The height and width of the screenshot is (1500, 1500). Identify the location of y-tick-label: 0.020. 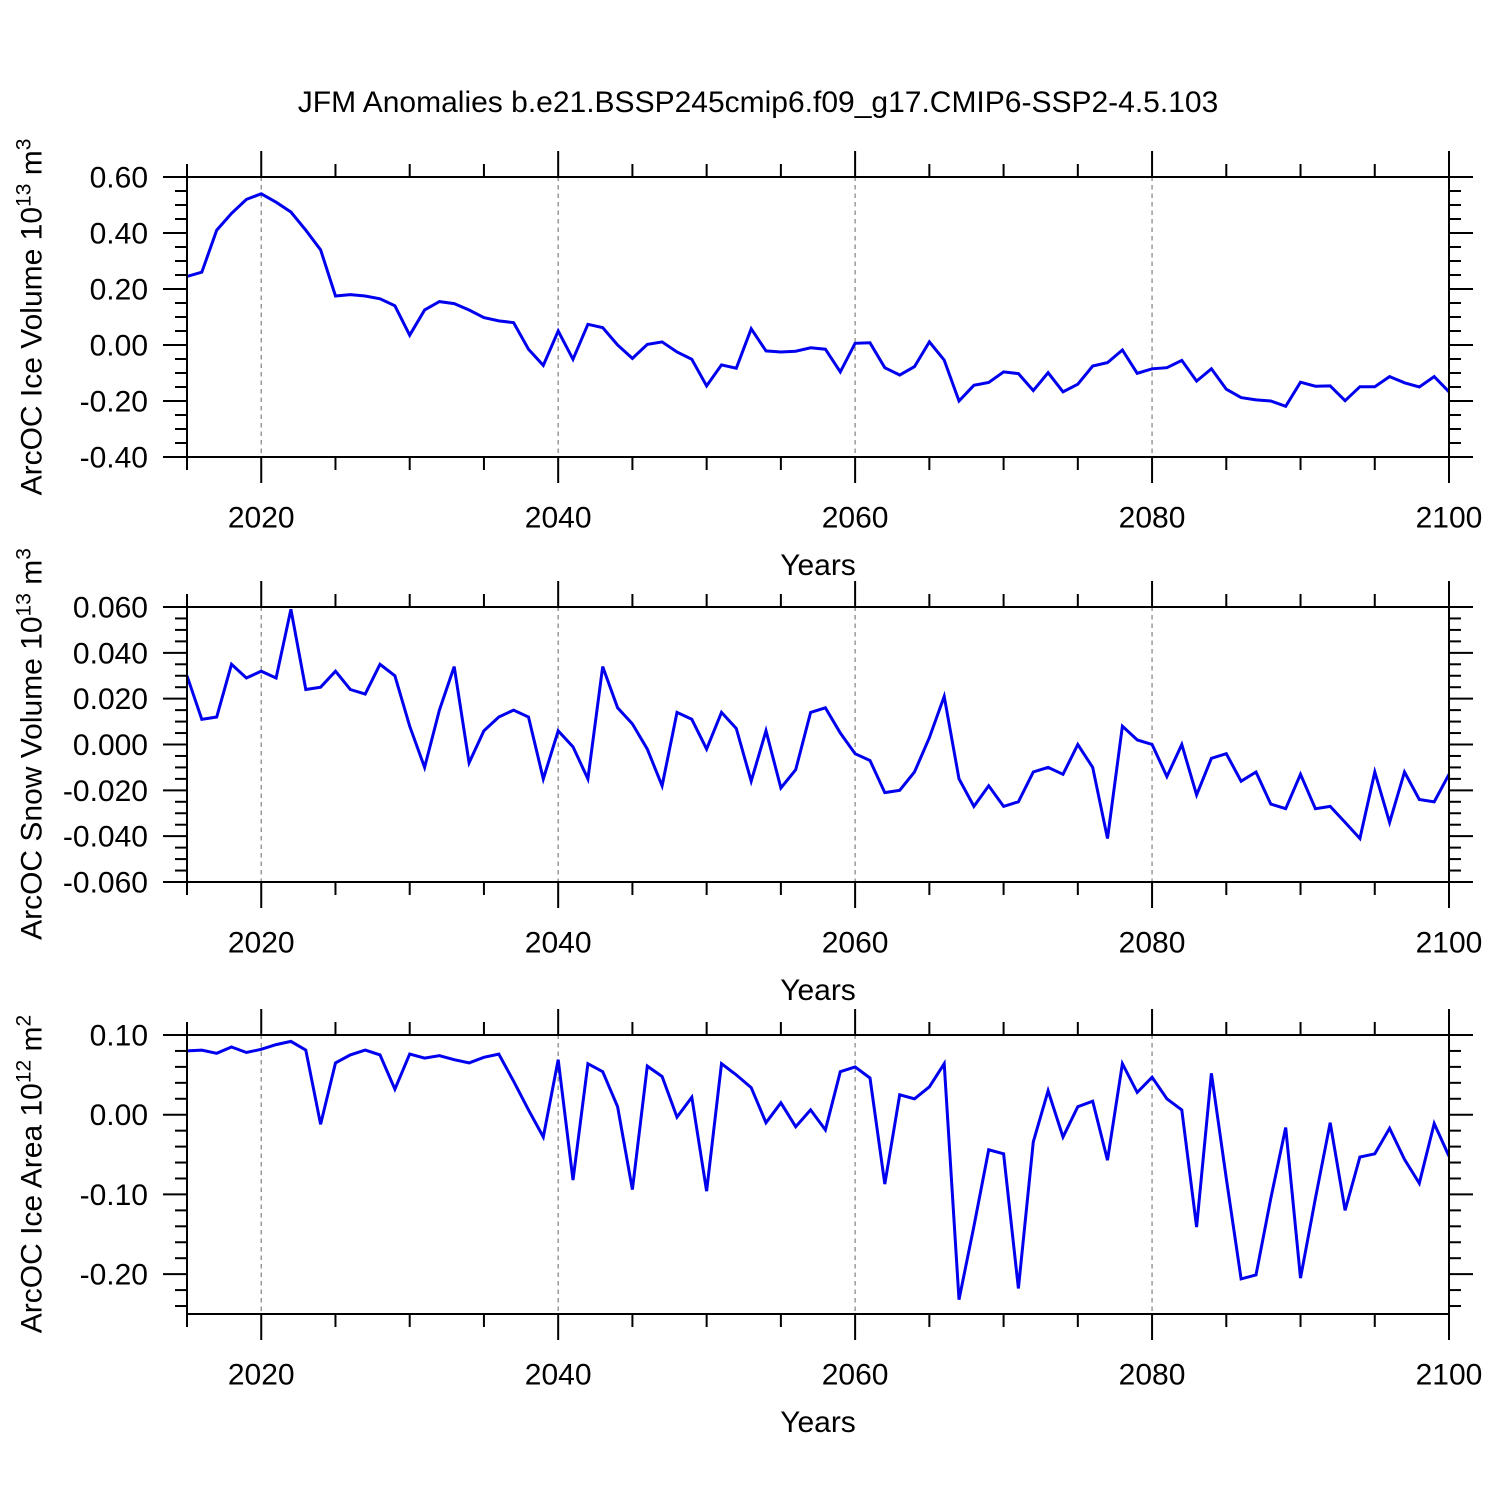
(110, 699).